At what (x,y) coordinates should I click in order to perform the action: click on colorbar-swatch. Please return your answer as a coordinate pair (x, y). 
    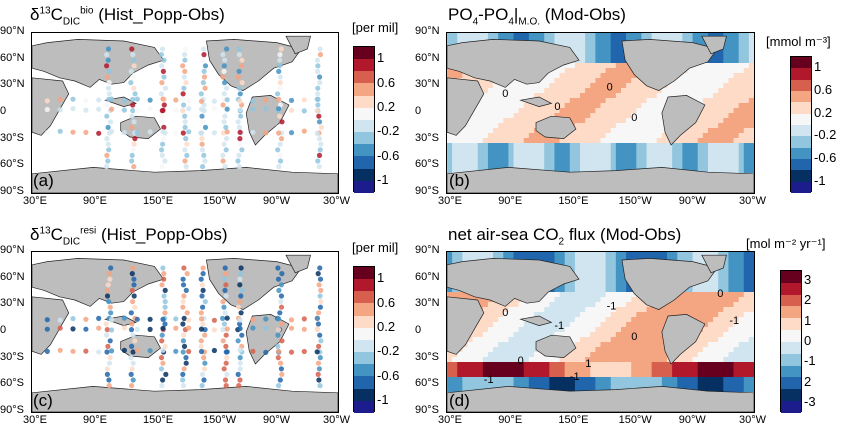
    Looking at the image, I should click on (364, 77).